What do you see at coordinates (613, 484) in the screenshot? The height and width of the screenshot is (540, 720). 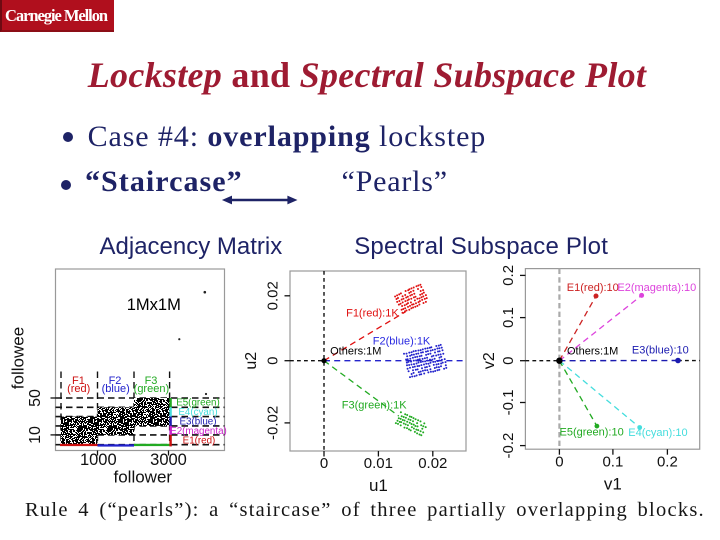 I see `svg-text: v1` at bounding box center [613, 484].